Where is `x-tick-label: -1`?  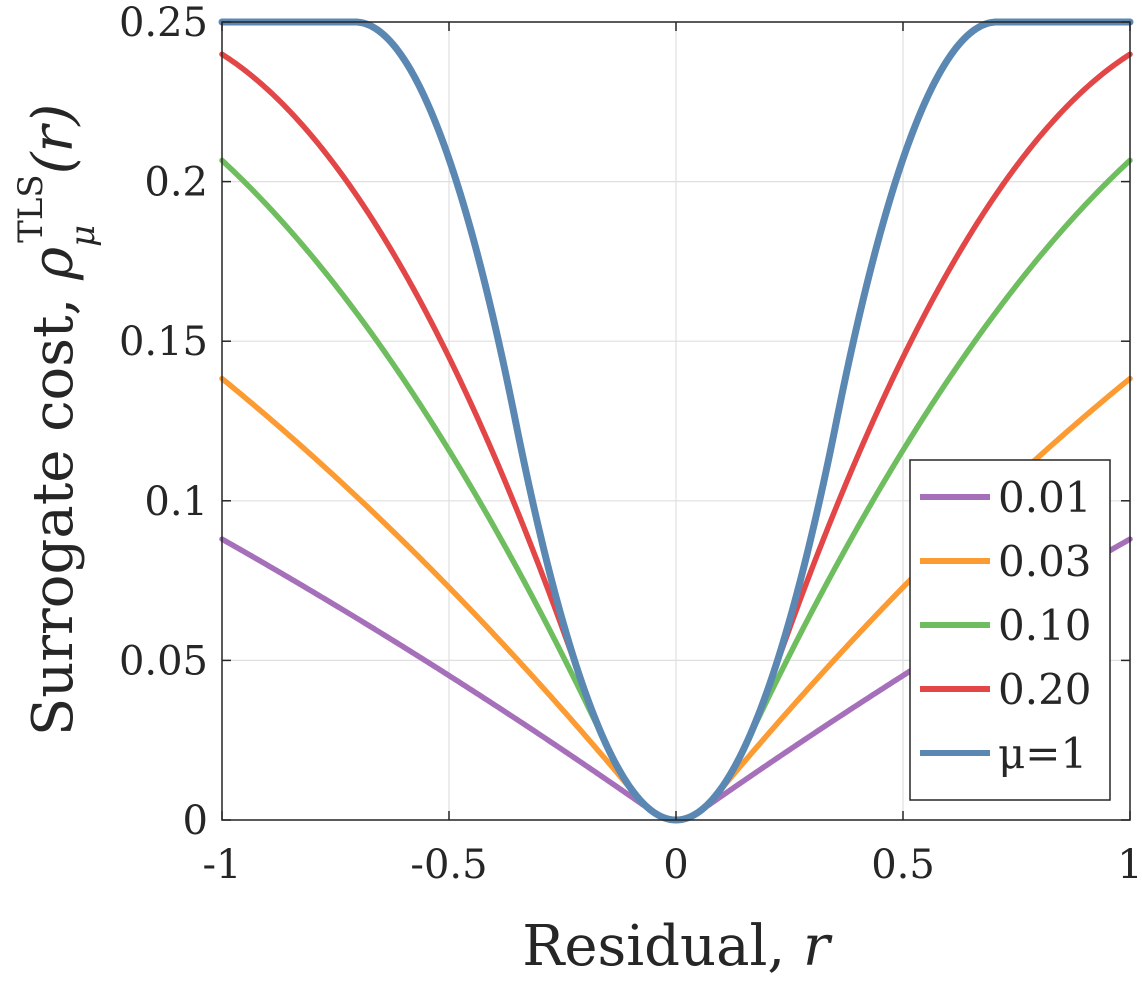 x-tick-label: -1 is located at coordinates (222, 865).